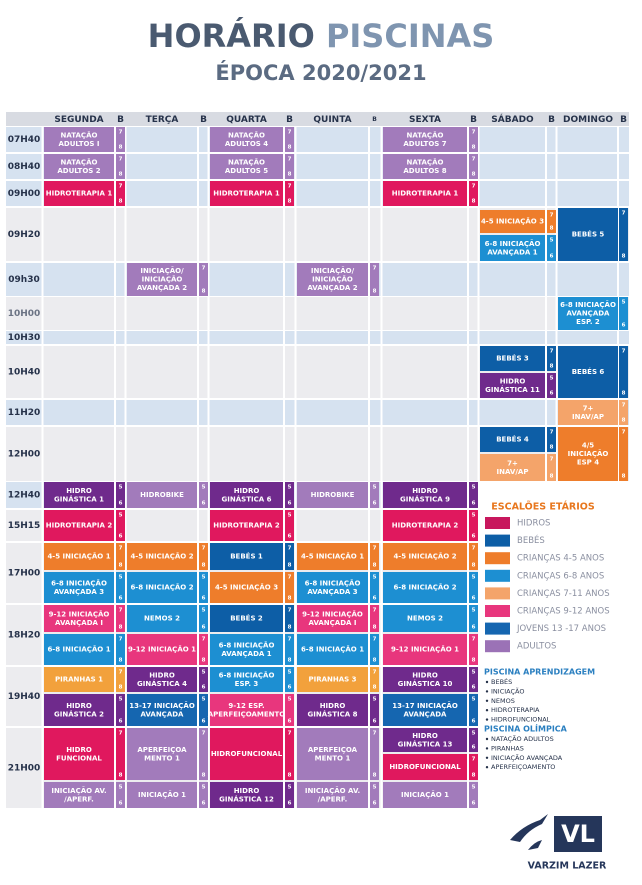 This screenshot has height=885, width=642. Describe the element at coordinates (24, 373) in the screenshot. I see `time-label: 10H40` at that location.